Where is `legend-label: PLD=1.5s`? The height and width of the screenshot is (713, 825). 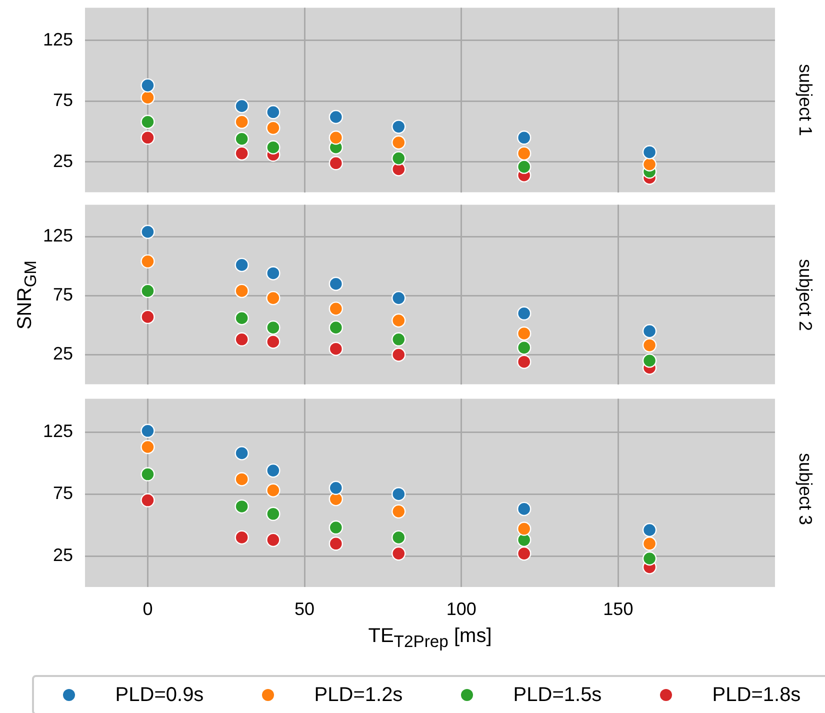 legend-label: PLD=1.5s is located at coordinates (557, 695).